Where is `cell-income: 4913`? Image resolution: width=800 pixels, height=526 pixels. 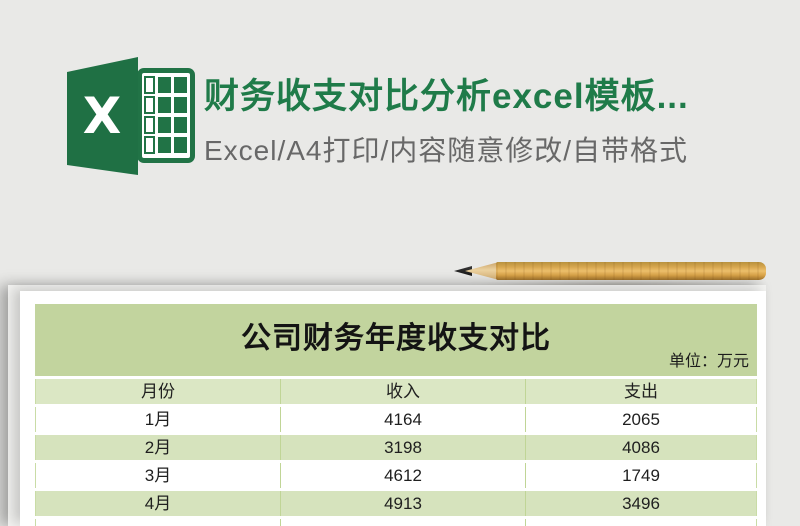
cell-income: 4913 is located at coordinates (403, 503).